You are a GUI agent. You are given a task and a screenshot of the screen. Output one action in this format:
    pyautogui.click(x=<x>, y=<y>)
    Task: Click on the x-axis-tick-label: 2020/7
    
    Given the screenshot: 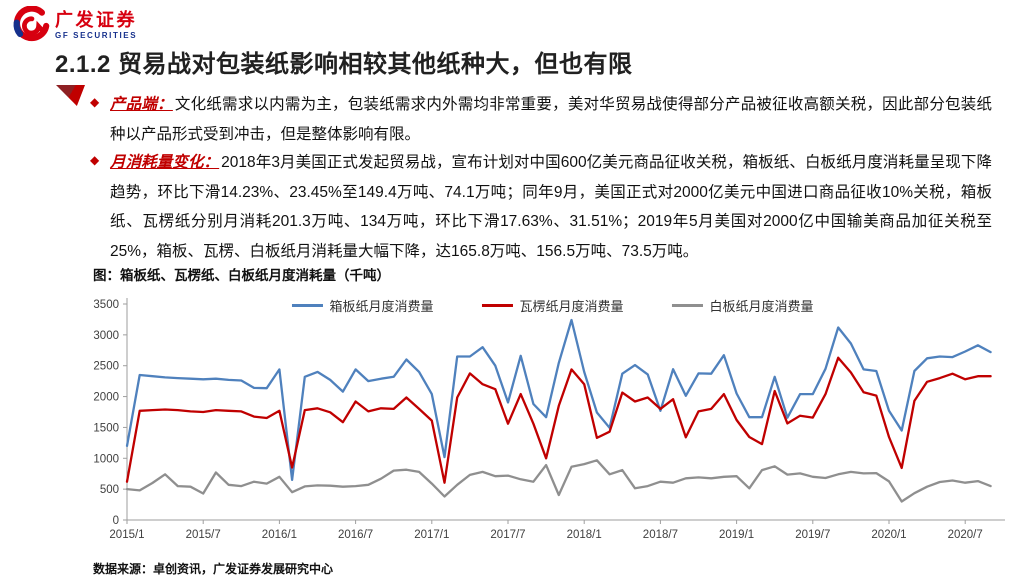 What is the action you would take?
    pyautogui.click(x=965, y=535)
    